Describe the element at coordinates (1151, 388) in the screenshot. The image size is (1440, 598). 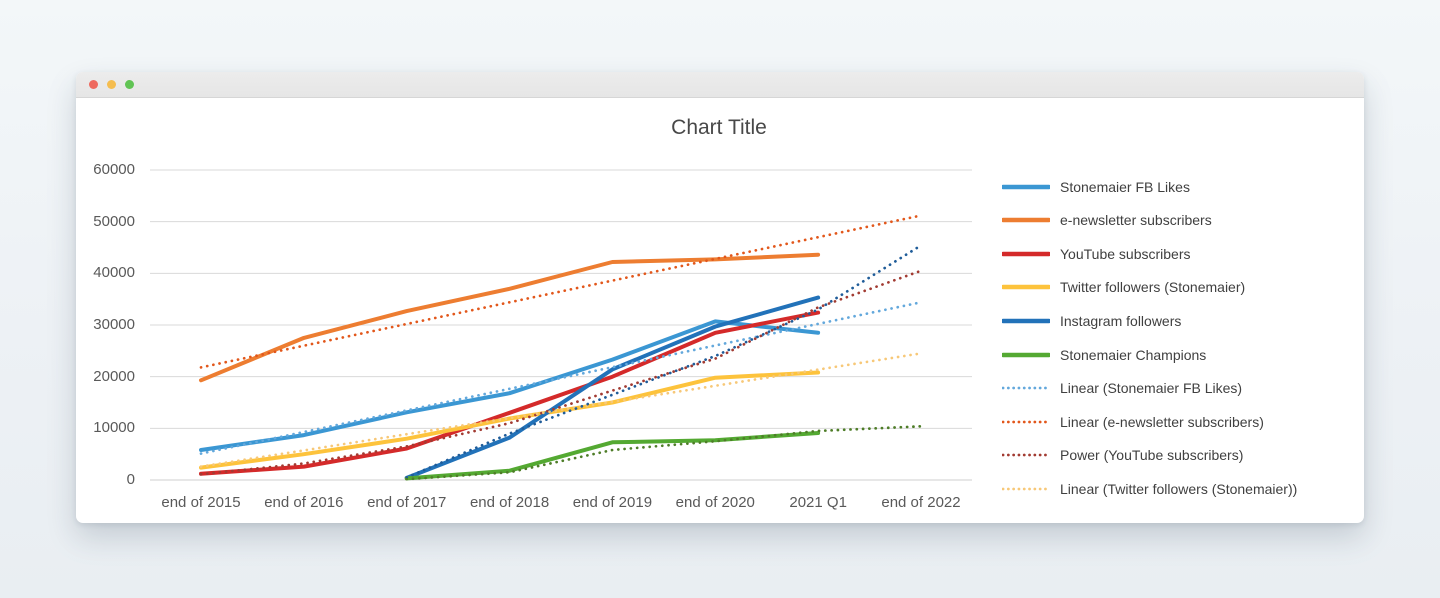
I see `legend-item-label: Linear (Stonemaier FB Likes)` at that location.